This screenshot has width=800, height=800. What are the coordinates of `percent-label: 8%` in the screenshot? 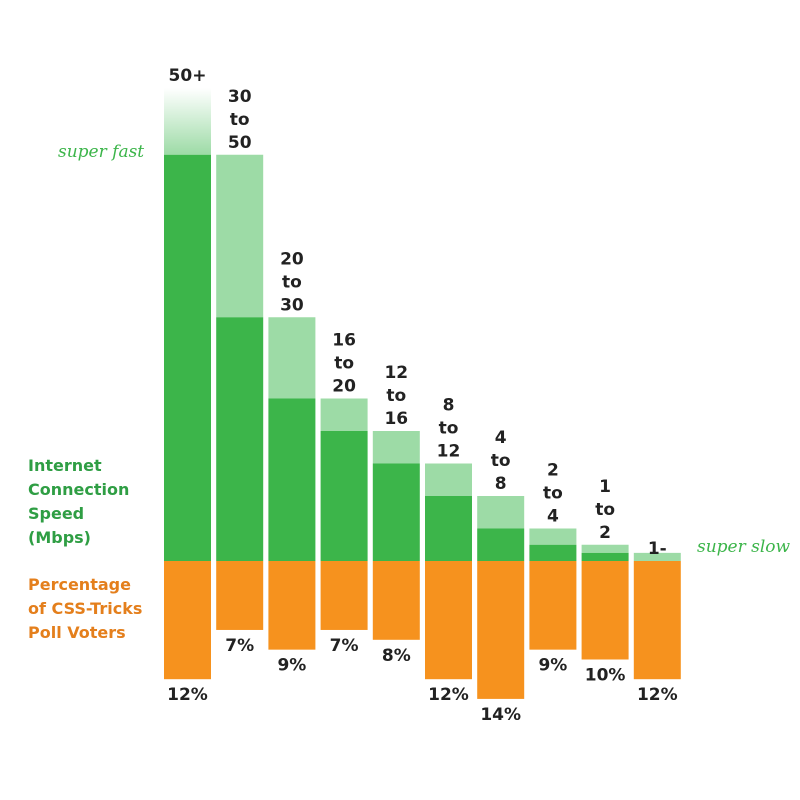 It's located at (396, 656).